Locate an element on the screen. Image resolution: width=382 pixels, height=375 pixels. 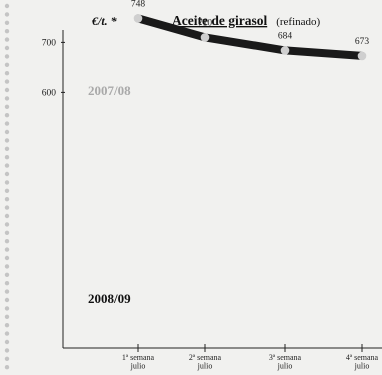
x-tick-label: 3ª semana julio is located at coordinates (285, 362).